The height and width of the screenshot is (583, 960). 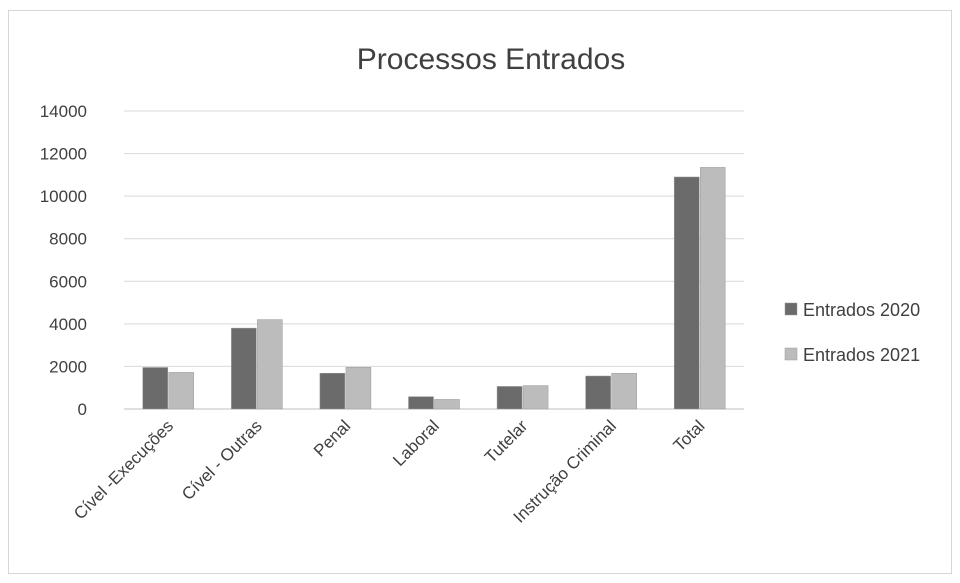 I want to click on y-tick-label: 8000, so click(x=68, y=239).